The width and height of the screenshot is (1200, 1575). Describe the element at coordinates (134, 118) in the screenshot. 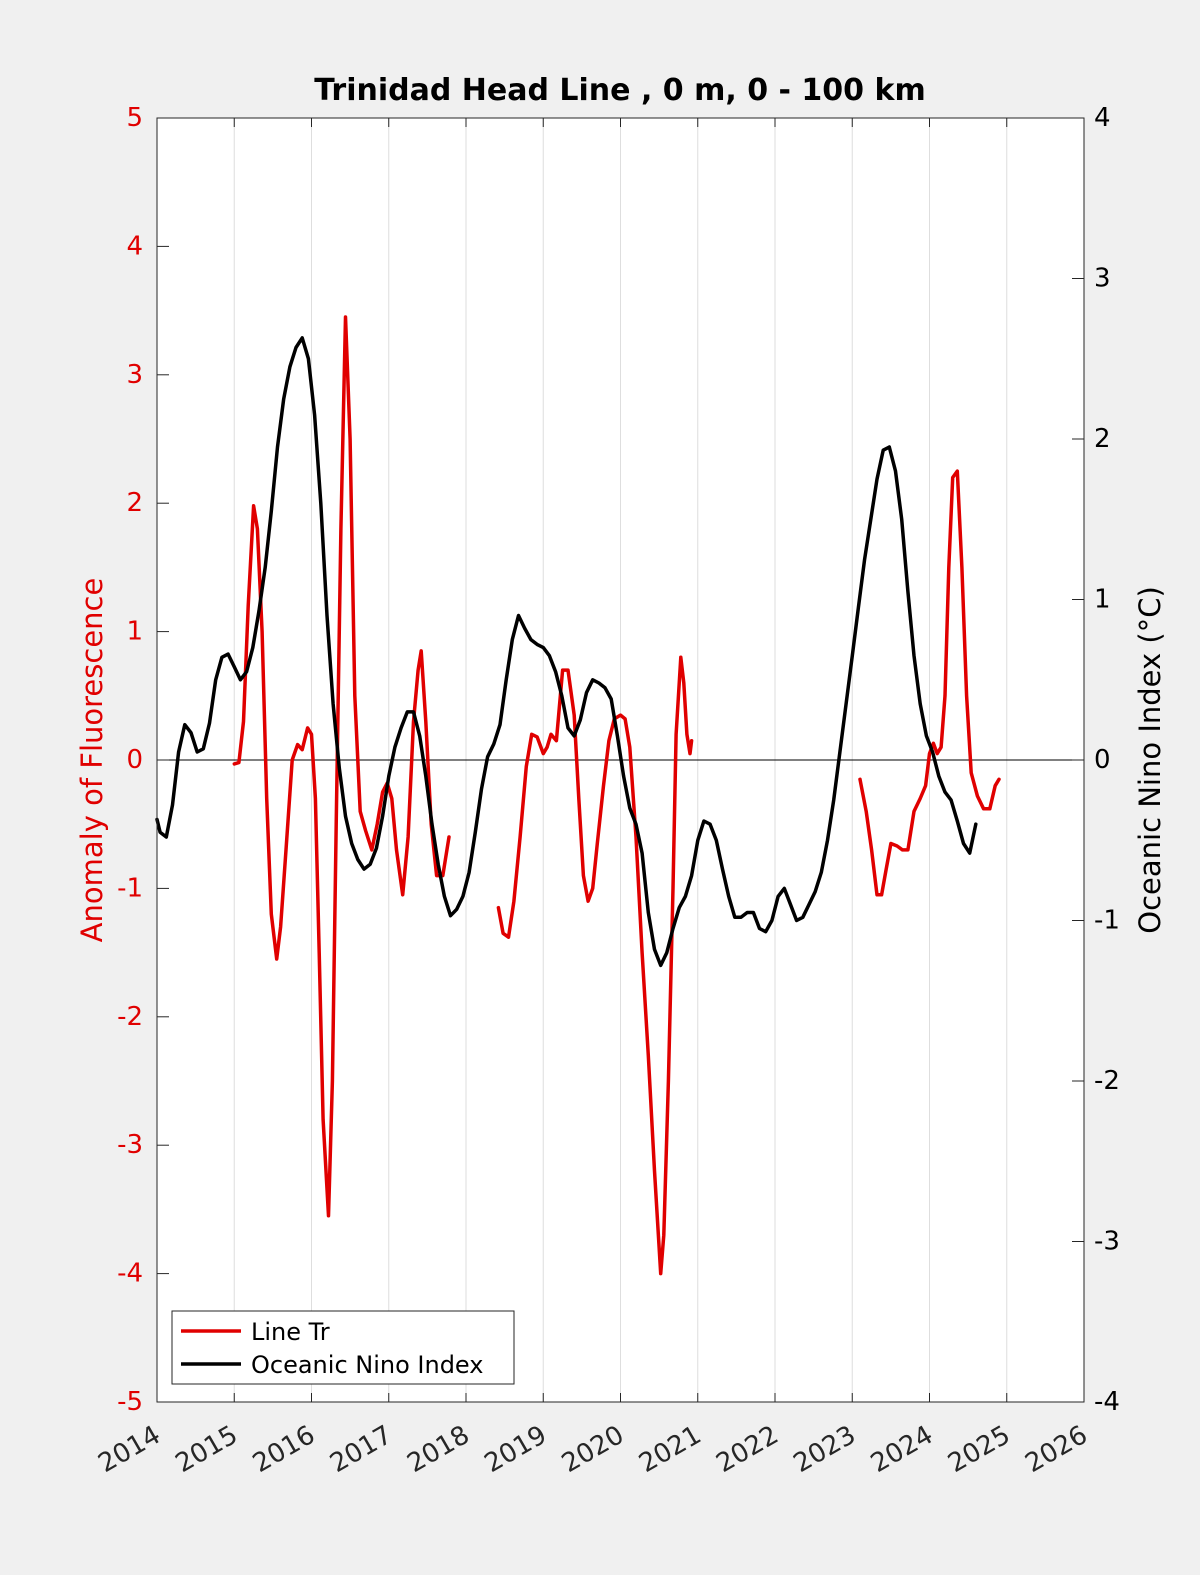

I see `left-tick-label: 5` at that location.